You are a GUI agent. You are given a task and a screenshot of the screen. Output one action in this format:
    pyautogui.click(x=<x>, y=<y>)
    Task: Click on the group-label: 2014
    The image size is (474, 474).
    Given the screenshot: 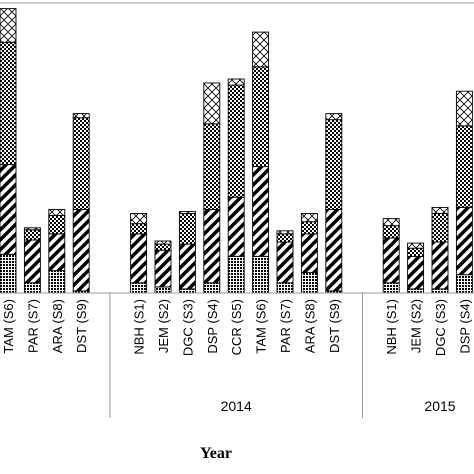 What is the action you would take?
    pyautogui.click(x=236, y=406)
    